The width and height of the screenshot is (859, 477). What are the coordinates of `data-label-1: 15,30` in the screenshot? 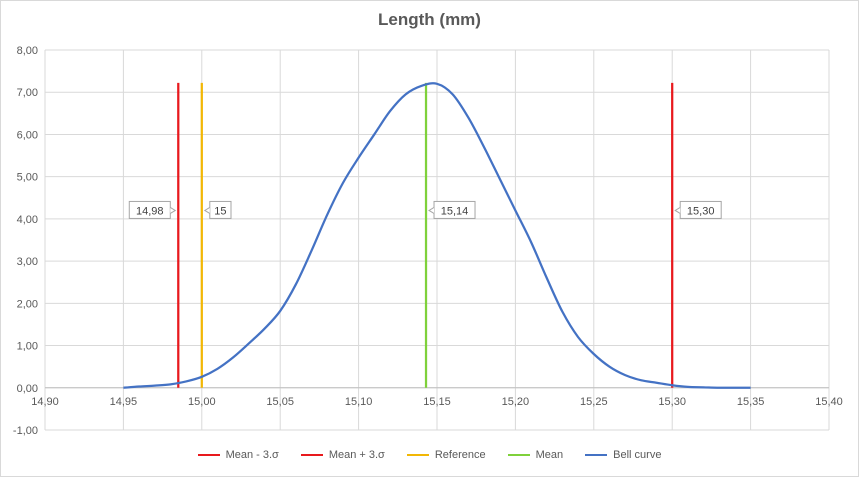 It's located at (698, 209).